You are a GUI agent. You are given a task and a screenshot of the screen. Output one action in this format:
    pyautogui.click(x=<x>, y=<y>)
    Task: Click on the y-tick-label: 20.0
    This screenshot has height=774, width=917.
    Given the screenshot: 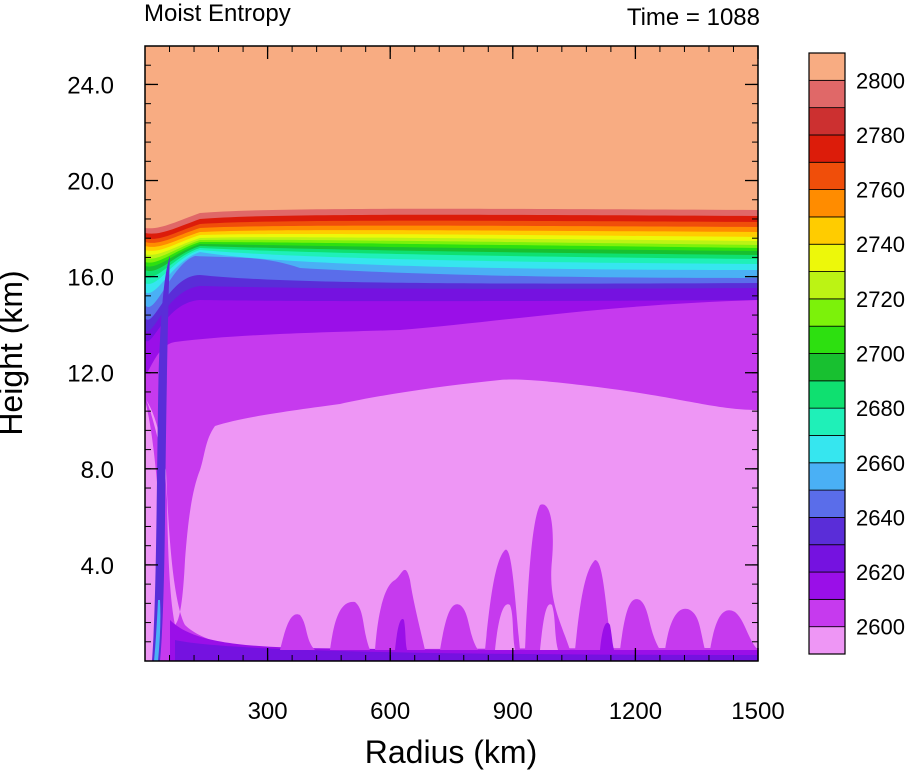 What is the action you would take?
    pyautogui.click(x=90, y=182)
    